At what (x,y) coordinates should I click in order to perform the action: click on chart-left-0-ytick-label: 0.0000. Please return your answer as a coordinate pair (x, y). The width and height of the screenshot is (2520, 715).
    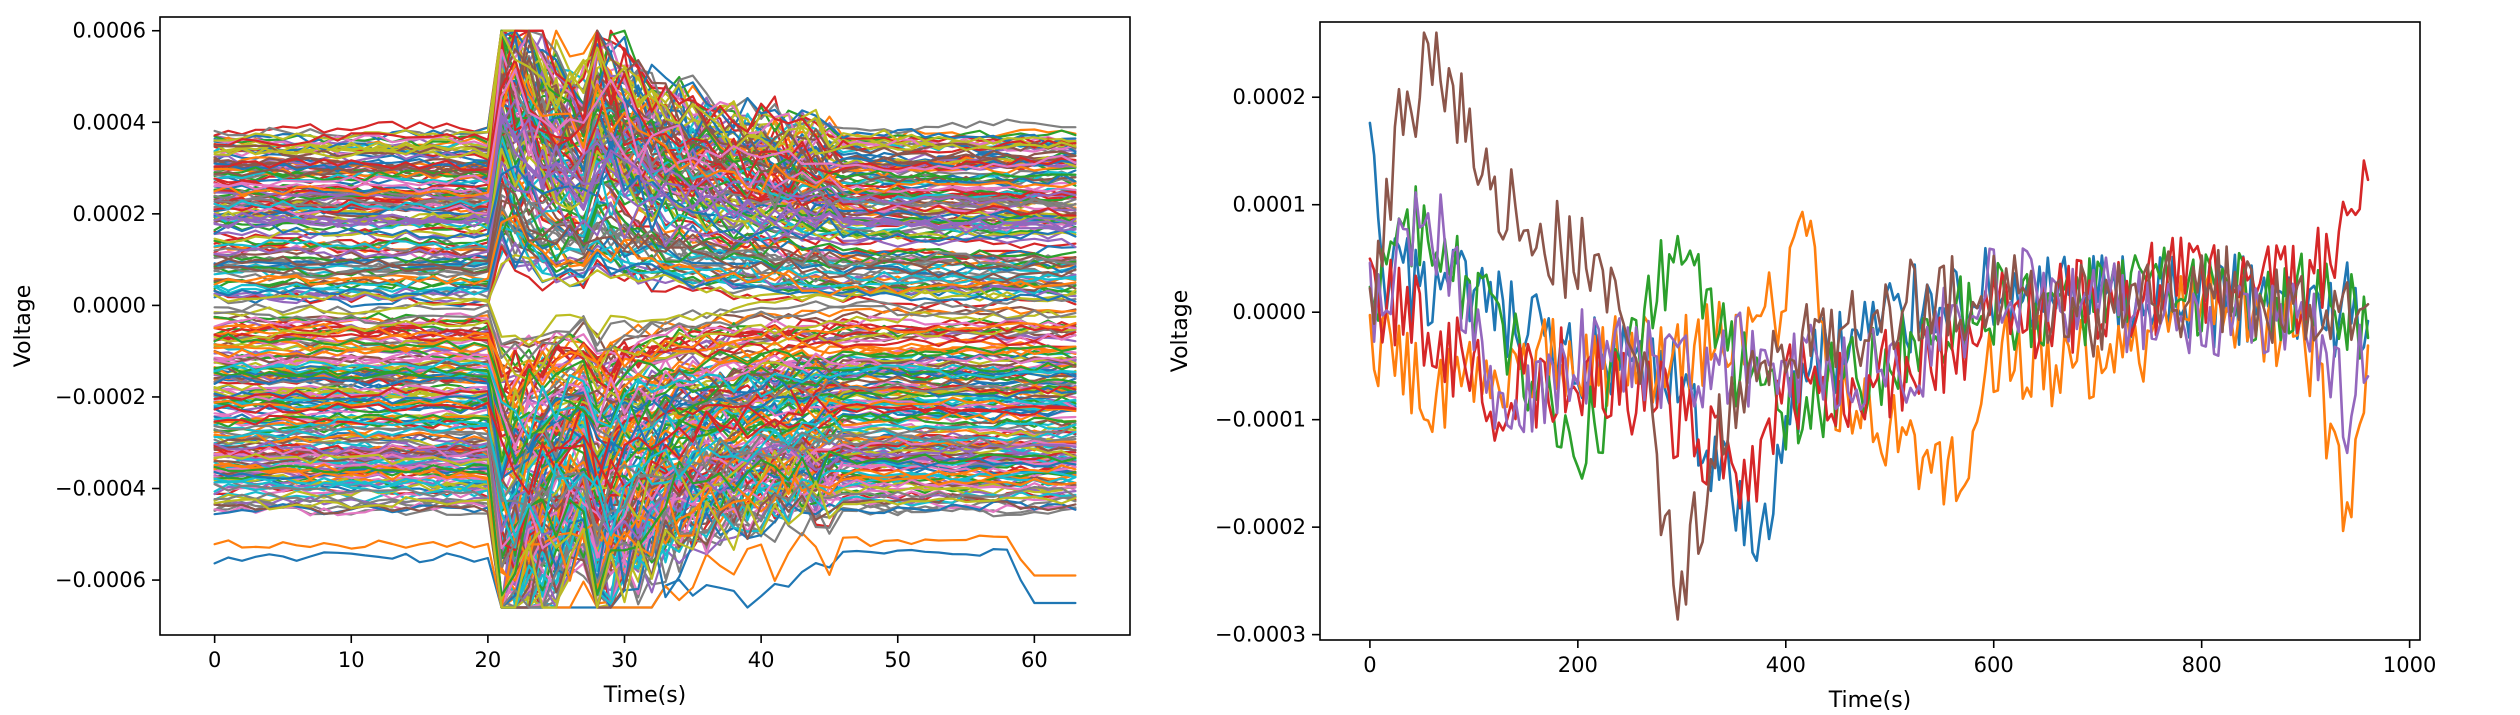
    Looking at the image, I should click on (109, 305).